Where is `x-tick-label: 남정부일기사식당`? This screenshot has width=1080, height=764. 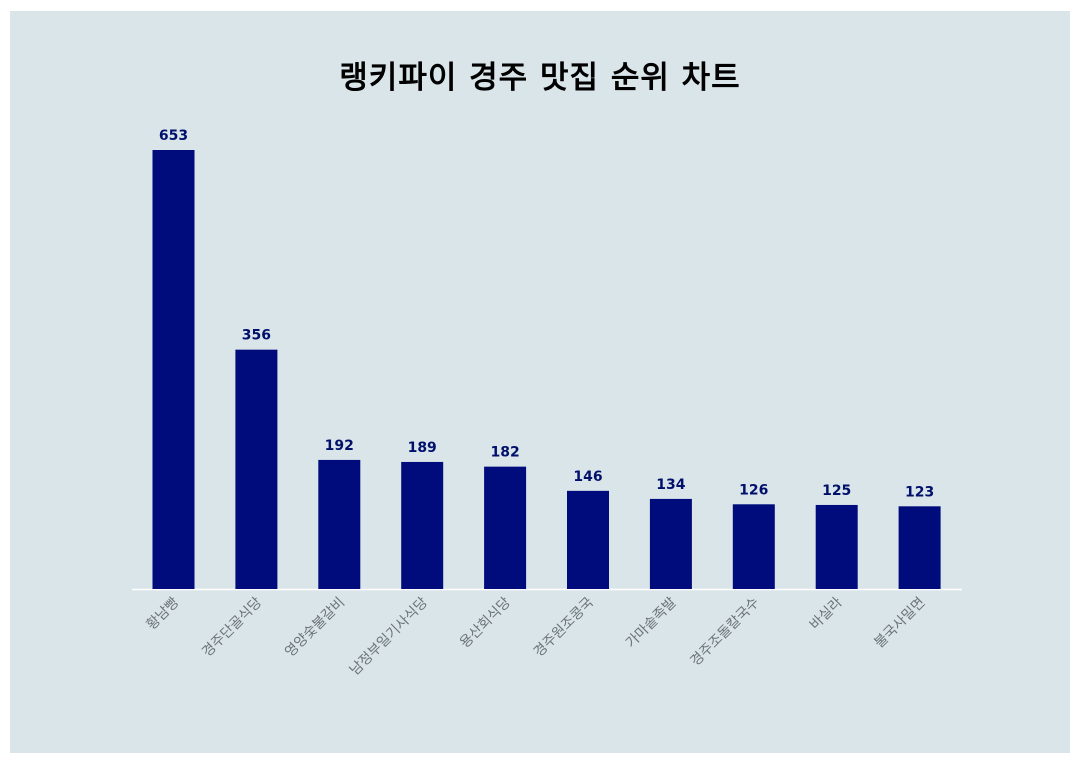
x-tick-label: 남정부일기사식당 is located at coordinates (389, 636).